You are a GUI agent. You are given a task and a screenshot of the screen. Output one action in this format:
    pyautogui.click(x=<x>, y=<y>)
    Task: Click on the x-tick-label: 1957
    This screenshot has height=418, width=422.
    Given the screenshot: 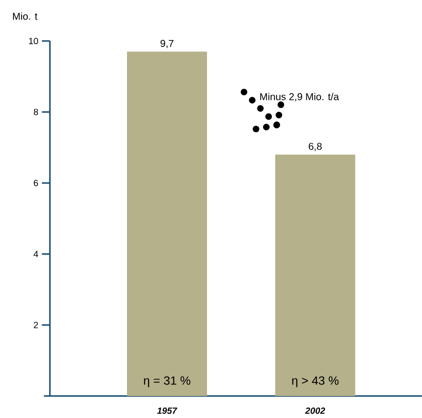 What is the action you would take?
    pyautogui.click(x=167, y=411)
    